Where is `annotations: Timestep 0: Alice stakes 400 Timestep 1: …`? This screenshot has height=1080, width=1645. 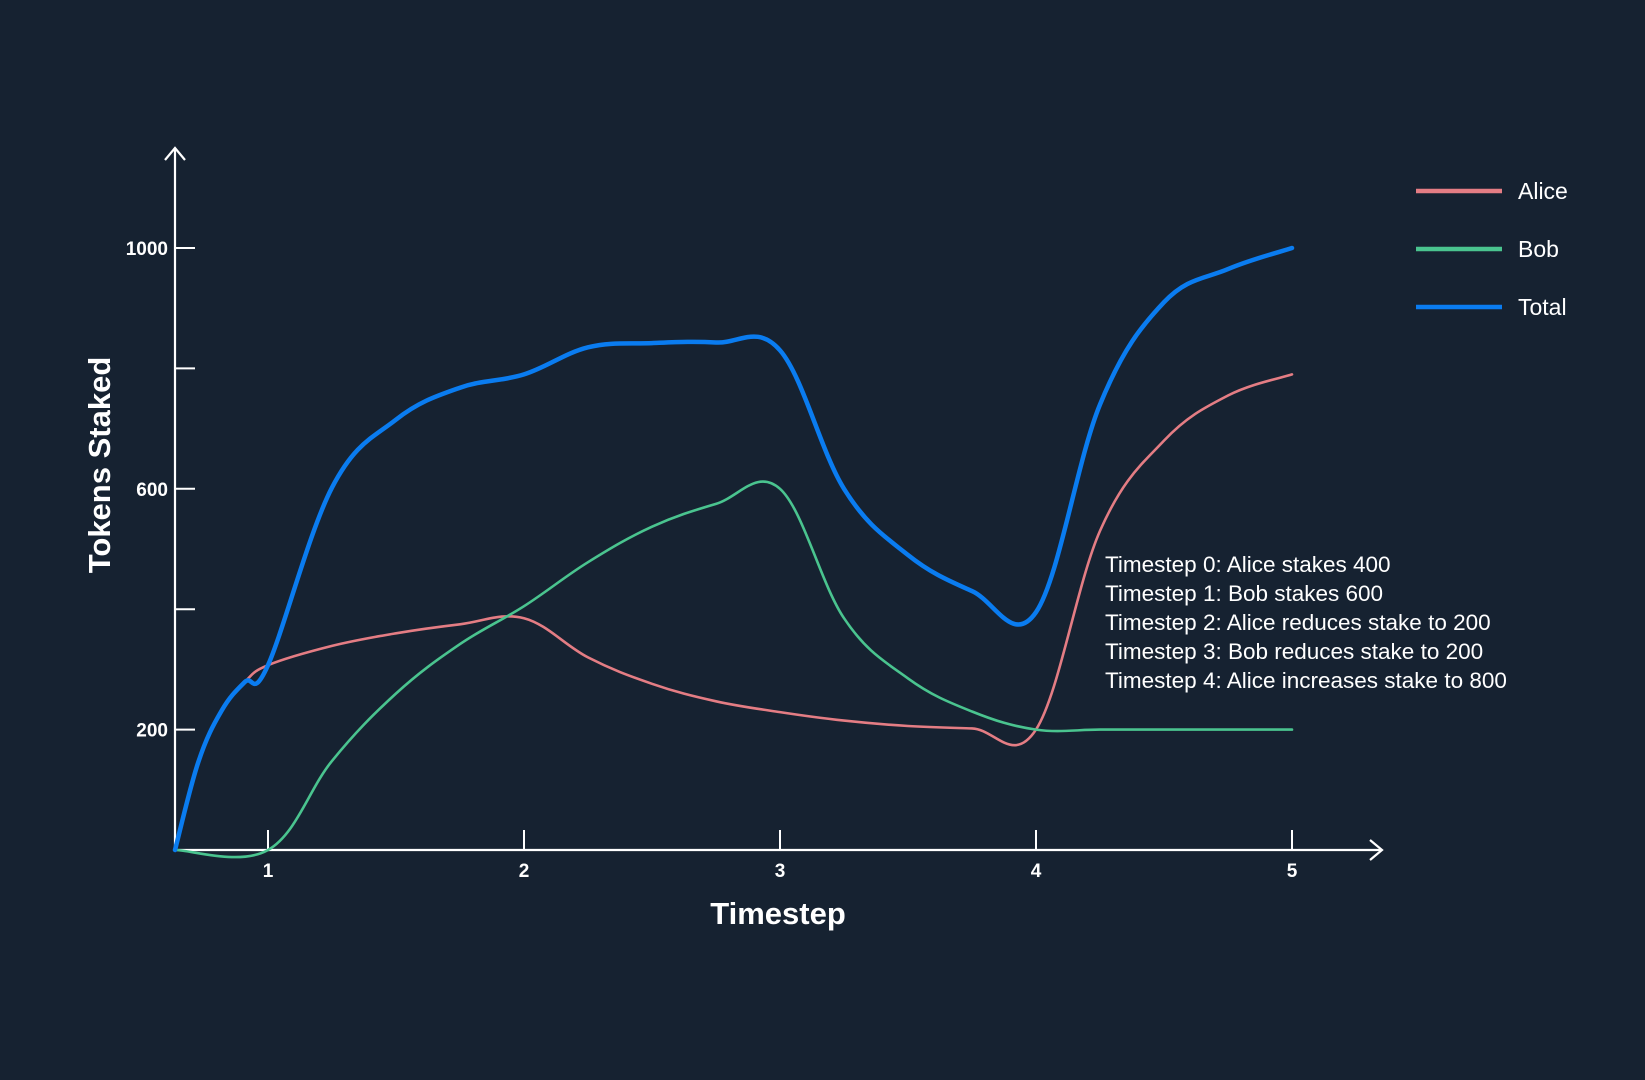 annotations: Timestep 0: Alice stakes 400 Timestep 1: … is located at coordinates (1306, 622).